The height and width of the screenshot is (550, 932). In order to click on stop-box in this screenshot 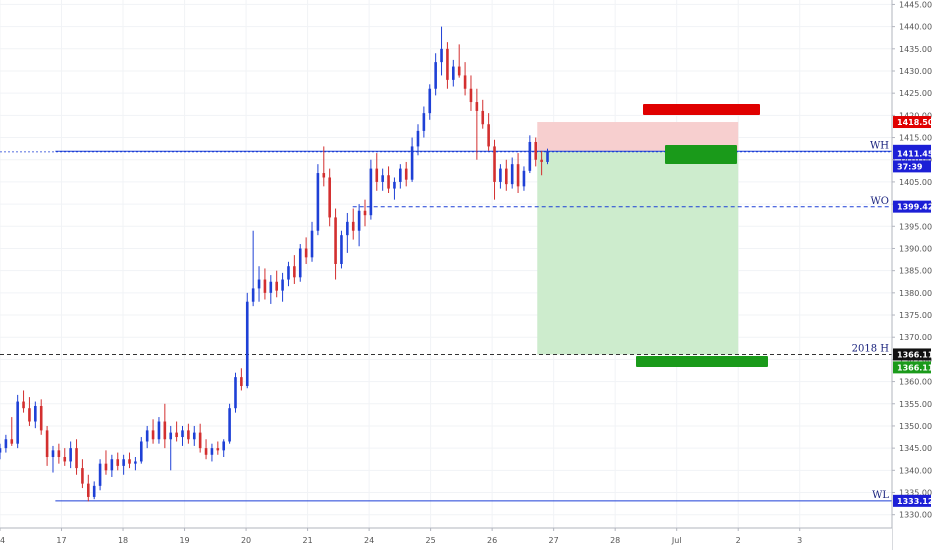, I will do `click(701, 109)`.